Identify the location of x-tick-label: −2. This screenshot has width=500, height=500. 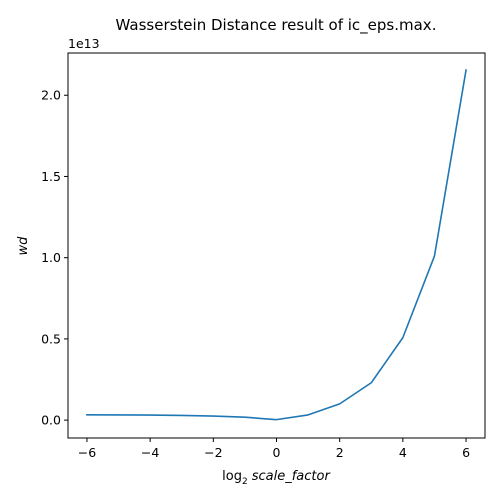
(213, 452).